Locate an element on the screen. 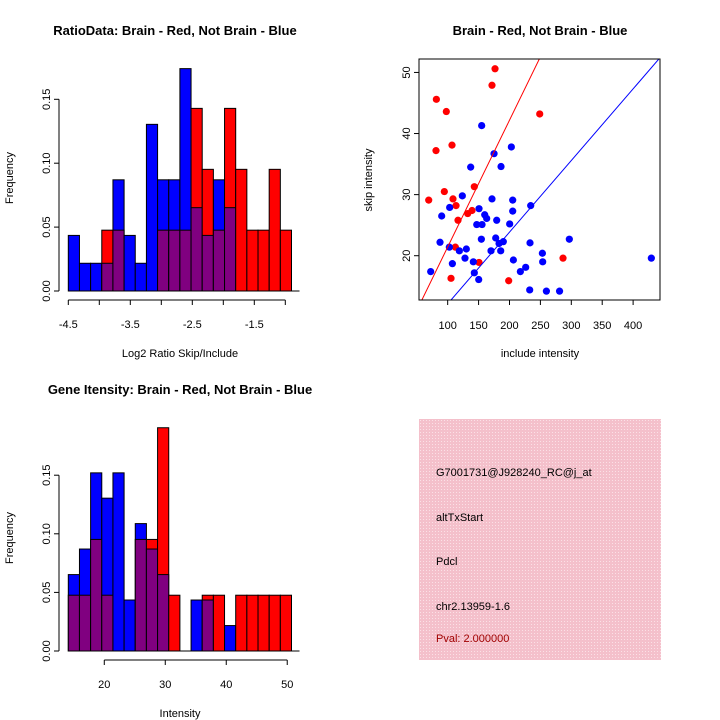 This screenshot has height=720, width=720. x-tick-label: -3.5 is located at coordinates (130, 325).